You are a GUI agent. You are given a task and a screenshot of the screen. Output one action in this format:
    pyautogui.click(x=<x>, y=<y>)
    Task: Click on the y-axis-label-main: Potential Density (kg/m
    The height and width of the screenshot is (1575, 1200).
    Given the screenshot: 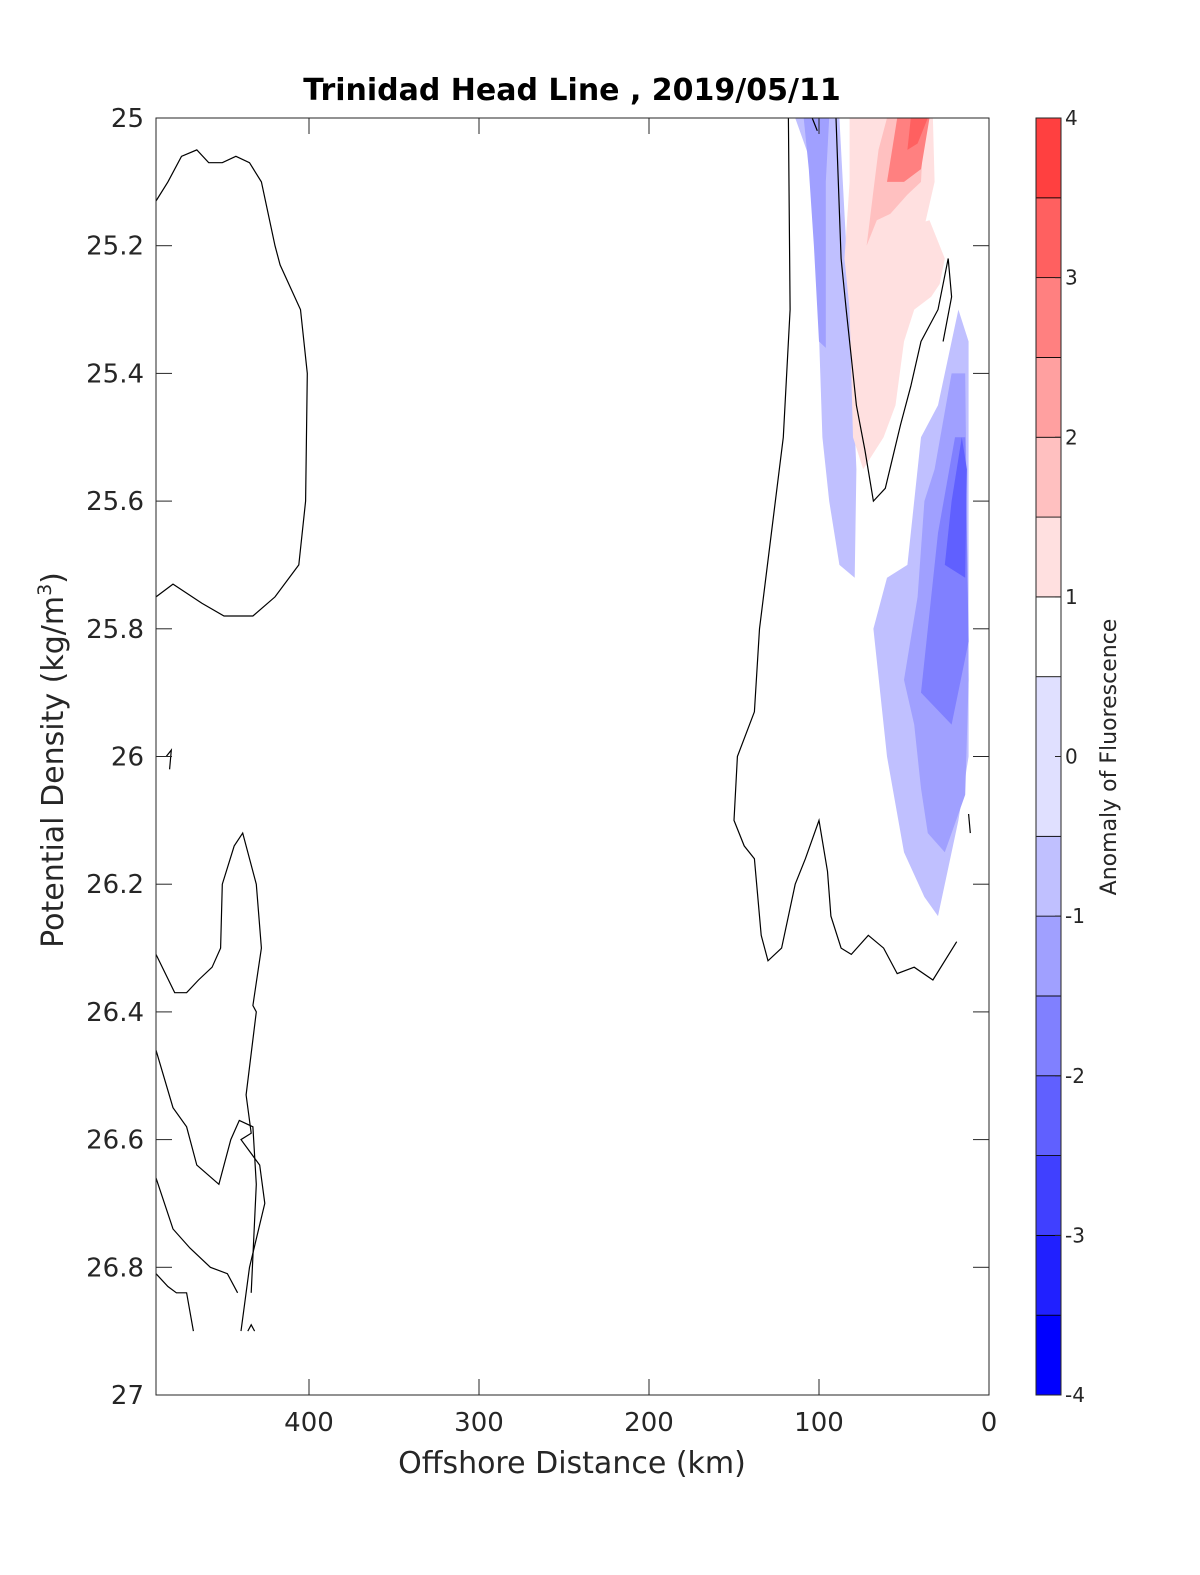 What is the action you would take?
    pyautogui.click(x=53, y=772)
    